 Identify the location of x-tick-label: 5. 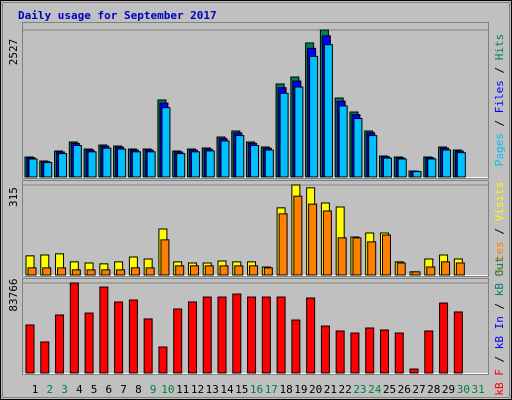
(94, 389).